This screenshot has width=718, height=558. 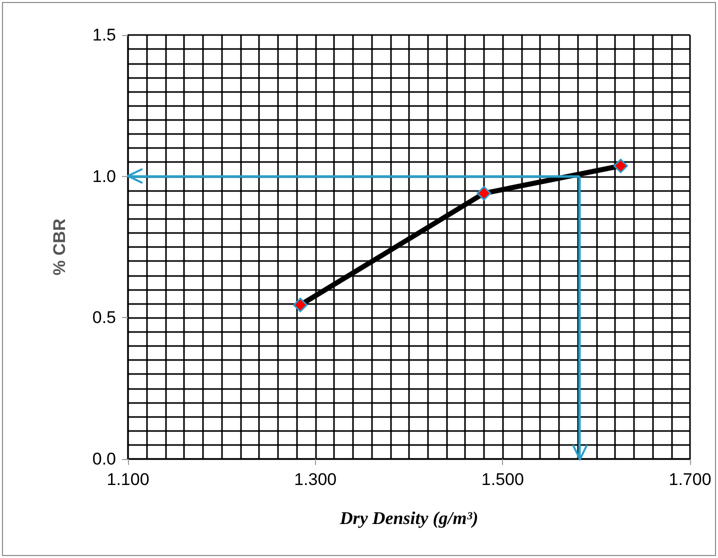 What do you see at coordinates (408, 518) in the screenshot?
I see `x-axis-title: Dry Density (g/m³)` at bounding box center [408, 518].